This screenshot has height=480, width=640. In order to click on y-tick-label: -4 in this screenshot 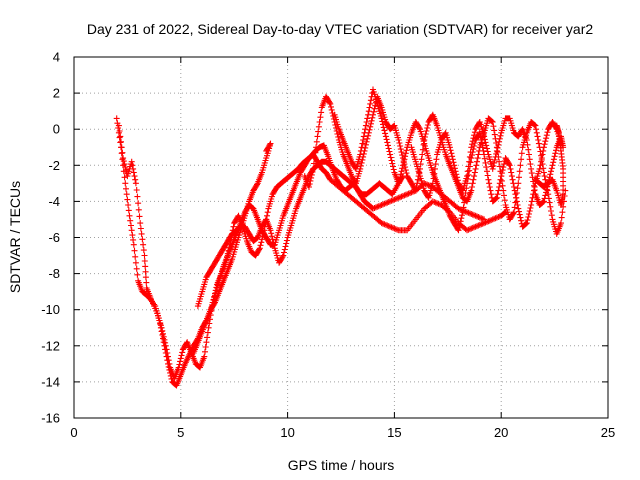, I will do `click(54, 201)`.